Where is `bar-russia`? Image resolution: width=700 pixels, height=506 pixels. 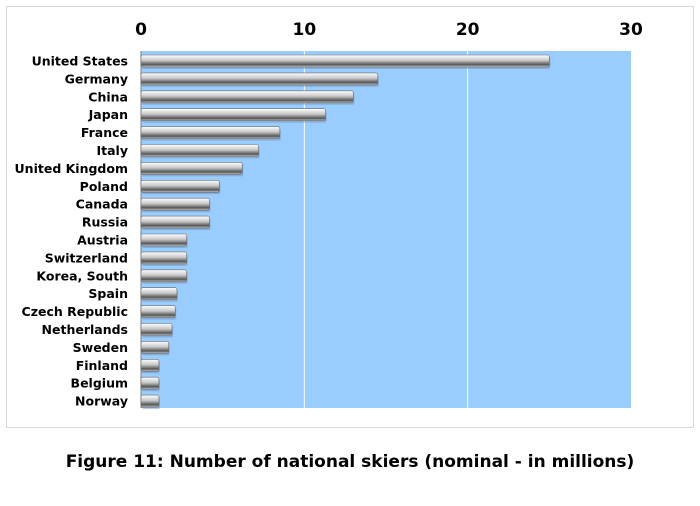 bar-russia is located at coordinates (175, 222).